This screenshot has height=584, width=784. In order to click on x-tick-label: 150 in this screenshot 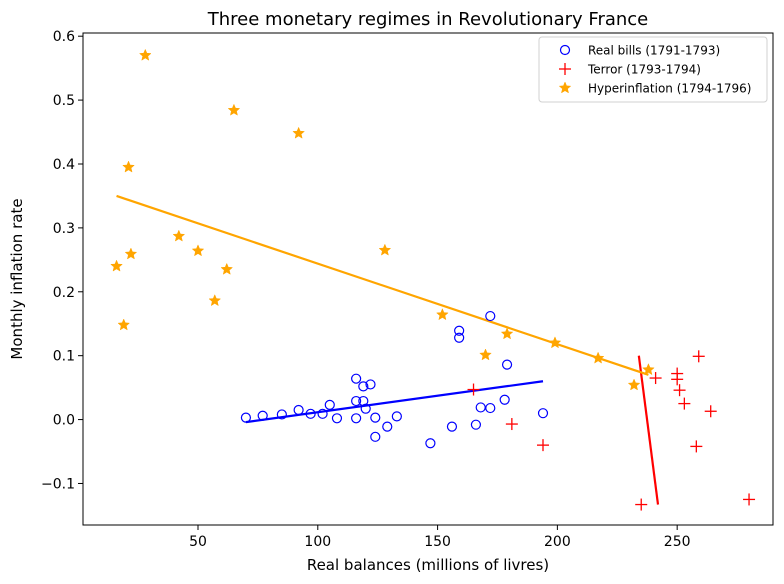, I will do `click(437, 542)`.